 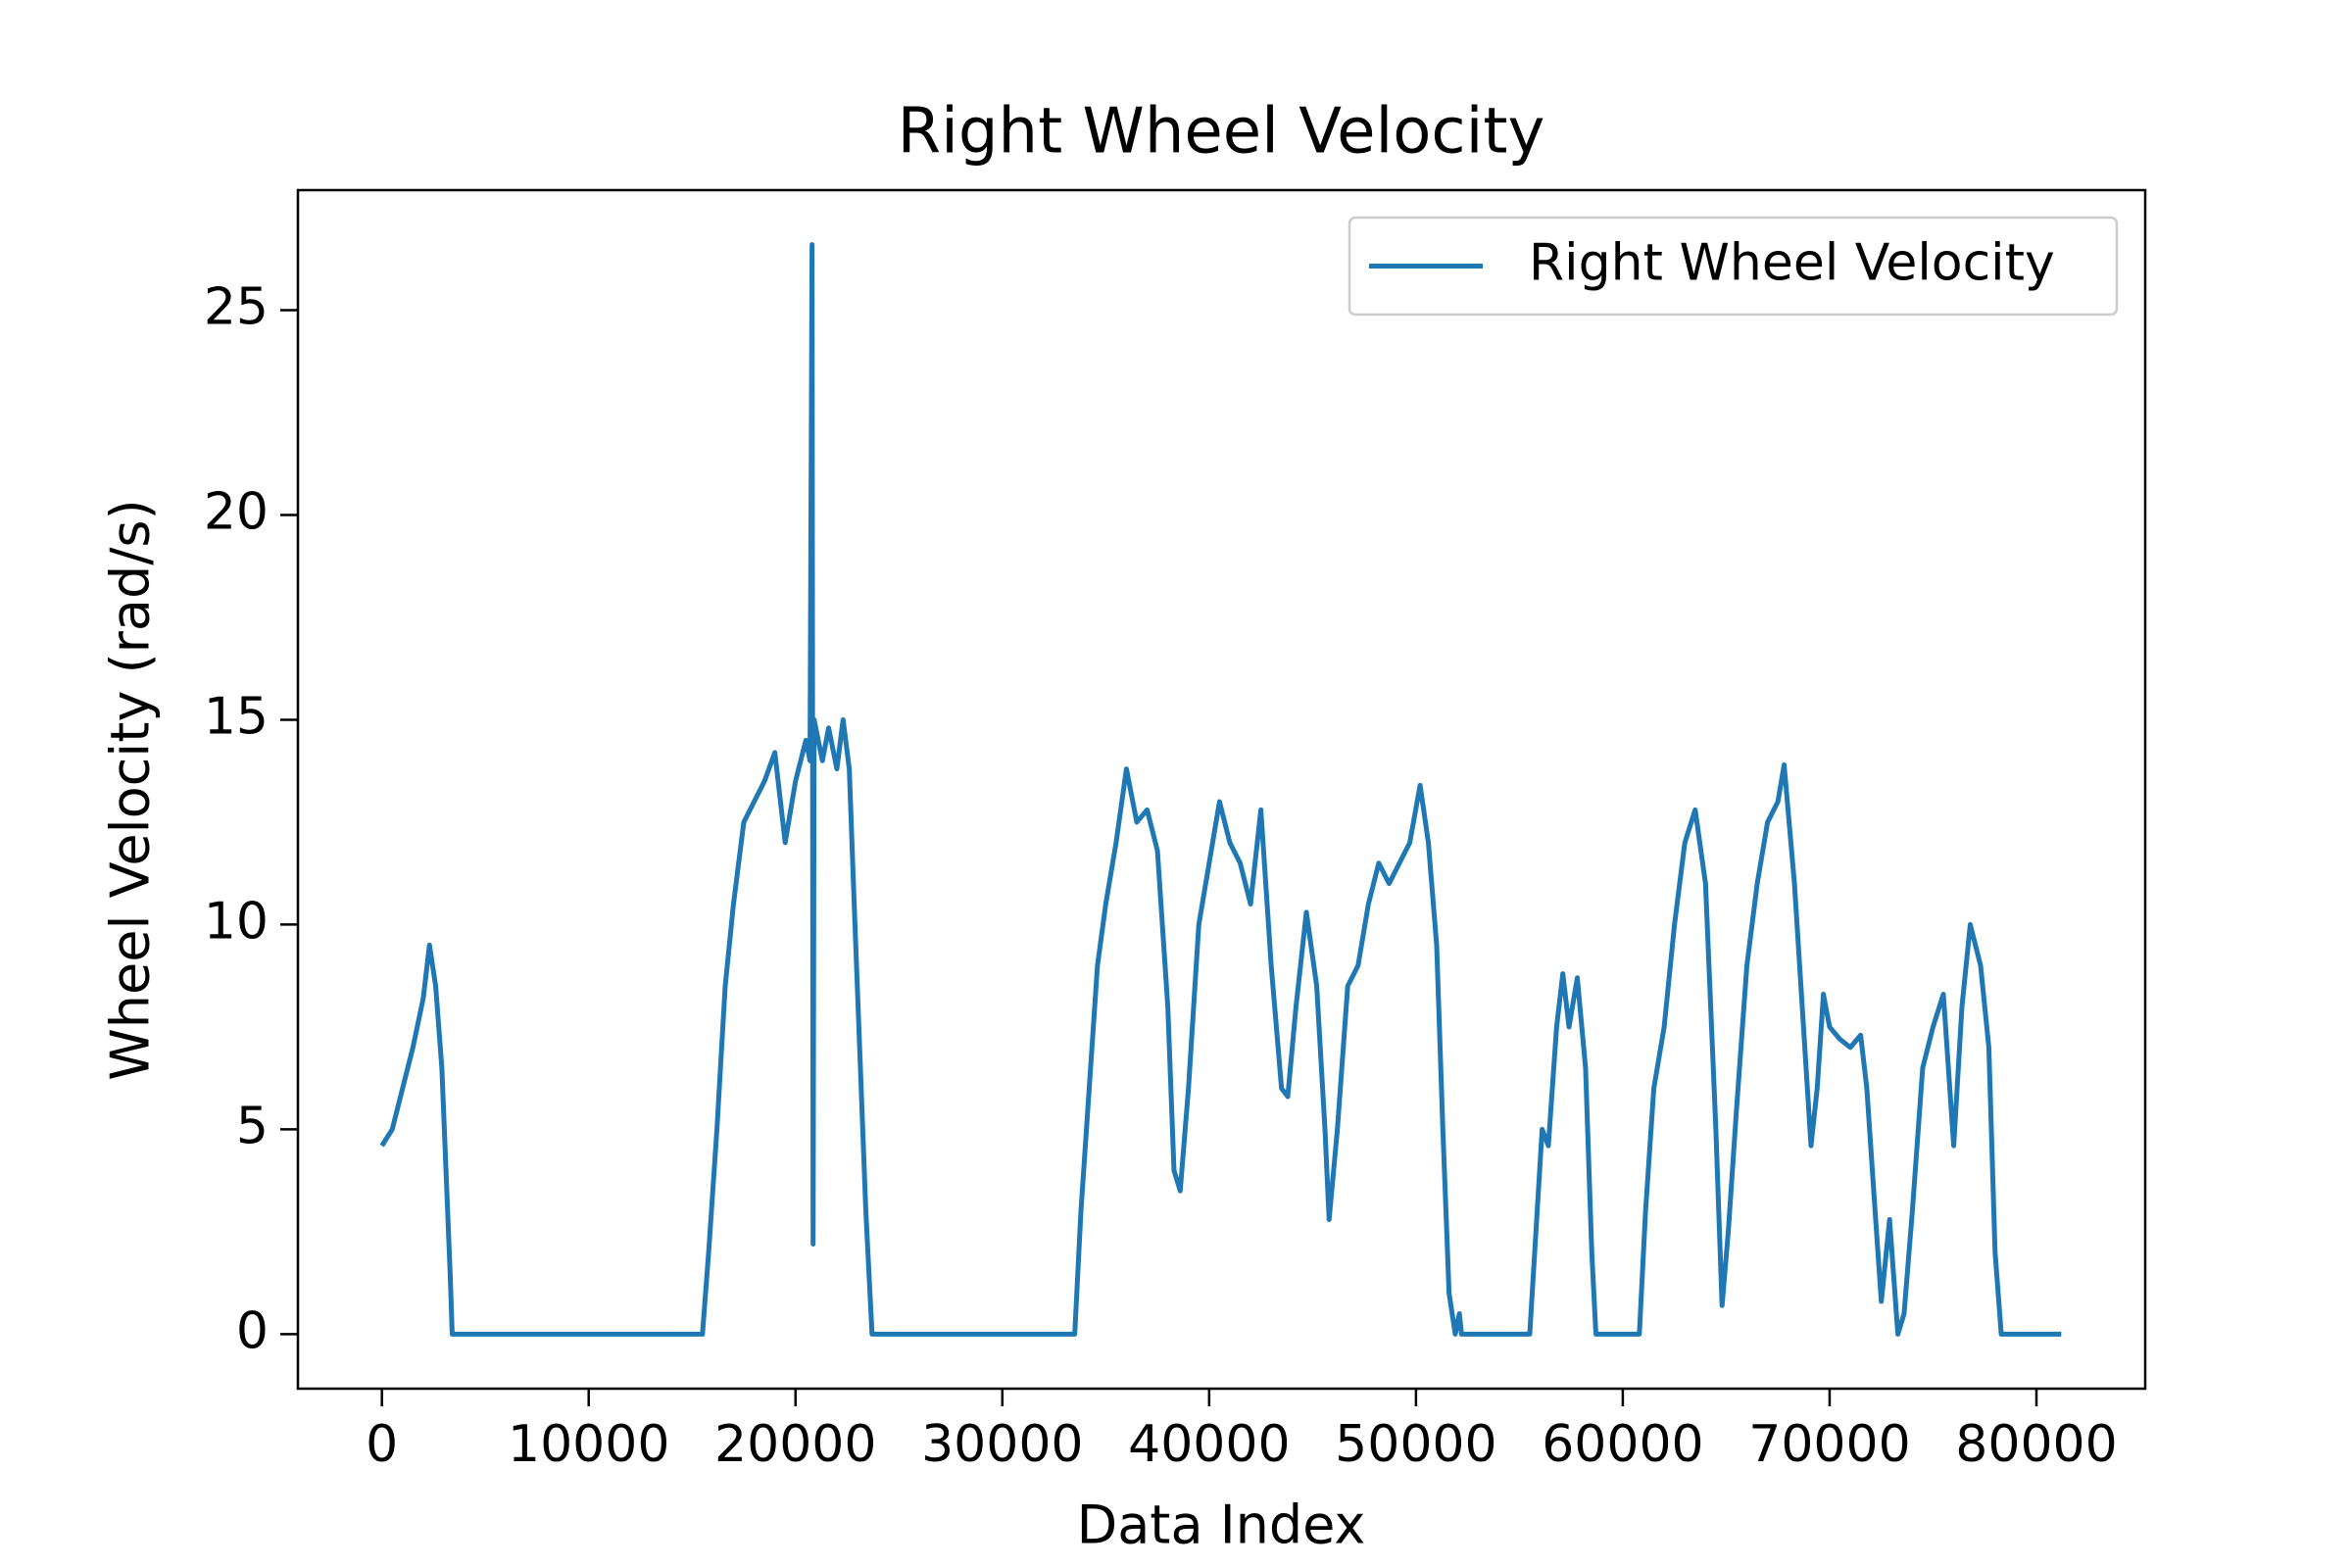 What do you see at coordinates (795, 1444) in the screenshot?
I see `x-tick-label: 20000` at bounding box center [795, 1444].